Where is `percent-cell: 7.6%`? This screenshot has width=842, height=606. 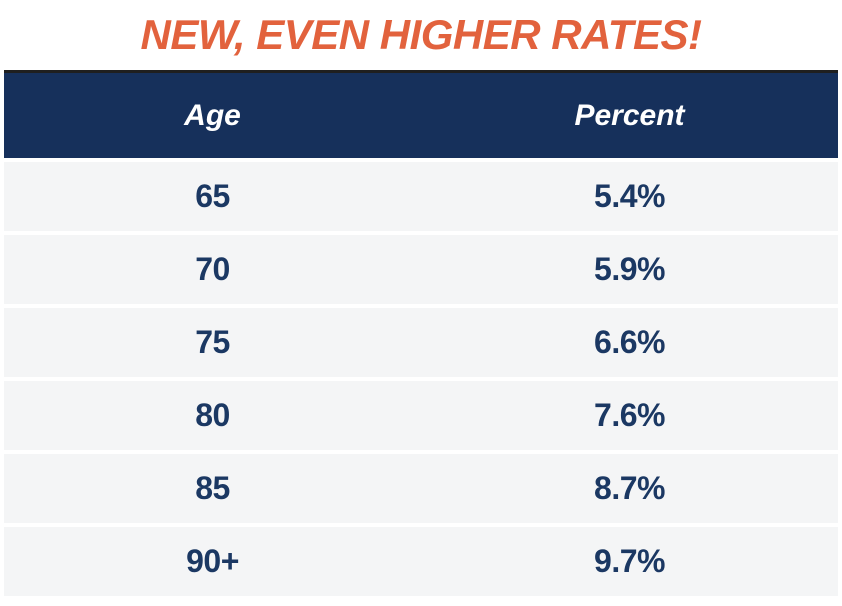
percent-cell: 7.6% is located at coordinates (629, 415).